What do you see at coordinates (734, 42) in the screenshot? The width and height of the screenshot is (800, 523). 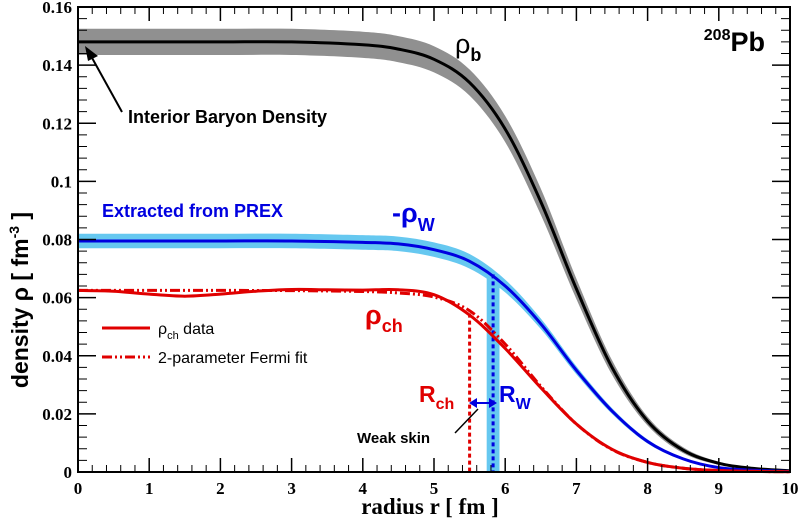 I see `nucleus-label: 208Pb` at bounding box center [734, 42].